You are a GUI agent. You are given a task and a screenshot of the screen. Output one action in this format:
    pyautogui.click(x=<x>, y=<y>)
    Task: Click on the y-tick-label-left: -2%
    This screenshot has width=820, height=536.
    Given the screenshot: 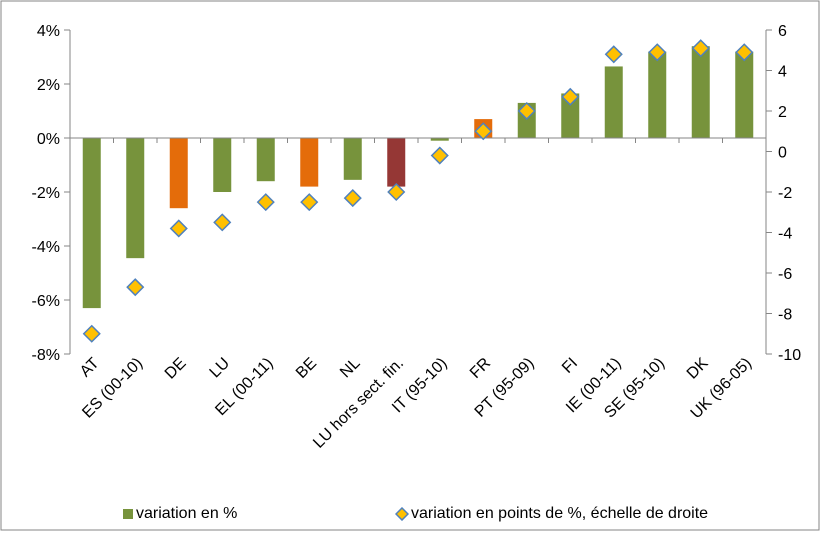 What is the action you would take?
    pyautogui.click(x=46, y=193)
    